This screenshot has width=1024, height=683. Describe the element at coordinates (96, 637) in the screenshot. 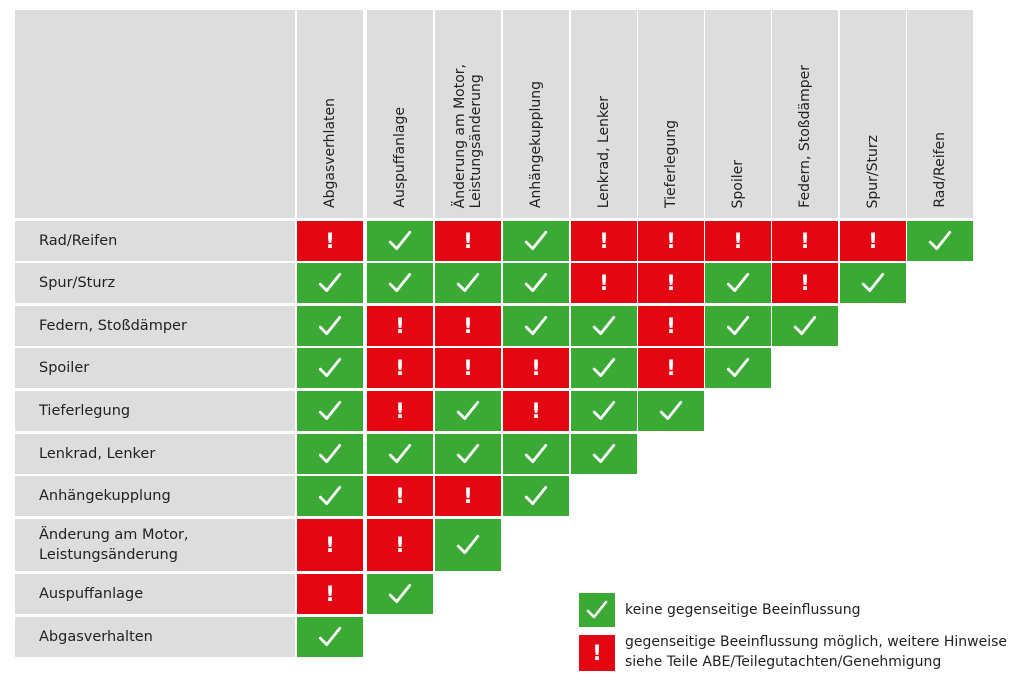

I see `row-header-label: Abgasverhalten` at that location.